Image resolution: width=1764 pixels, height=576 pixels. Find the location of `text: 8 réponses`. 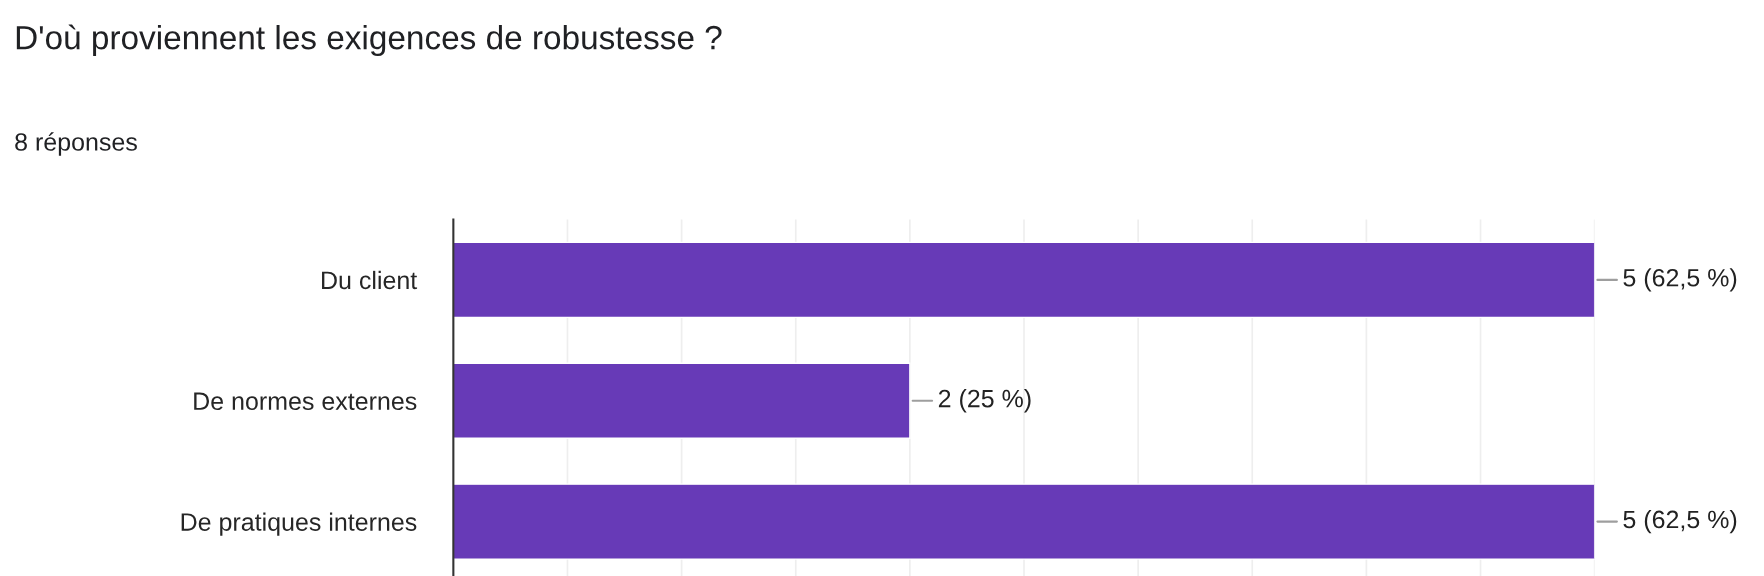

text: 8 réponses is located at coordinates (76, 144).